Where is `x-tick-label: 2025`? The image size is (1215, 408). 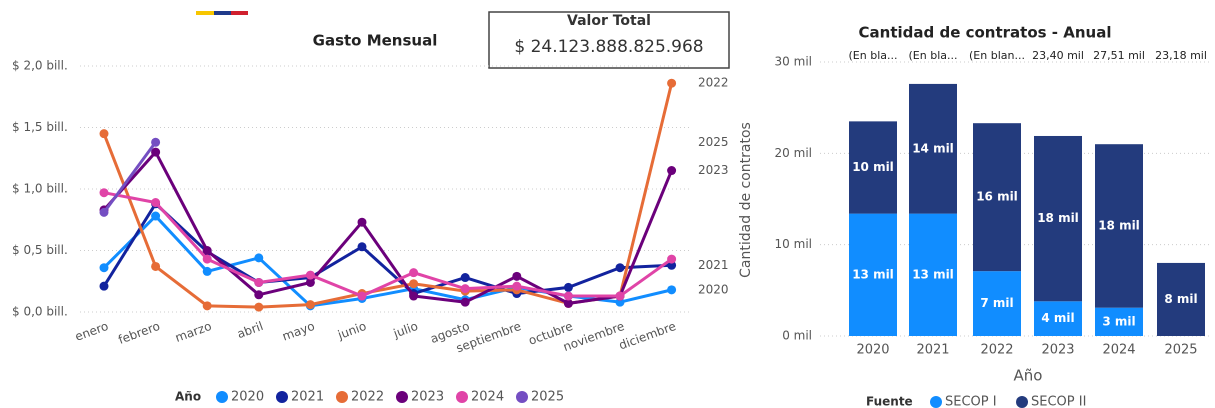 x-tick-label: 2025 is located at coordinates (1180, 350).